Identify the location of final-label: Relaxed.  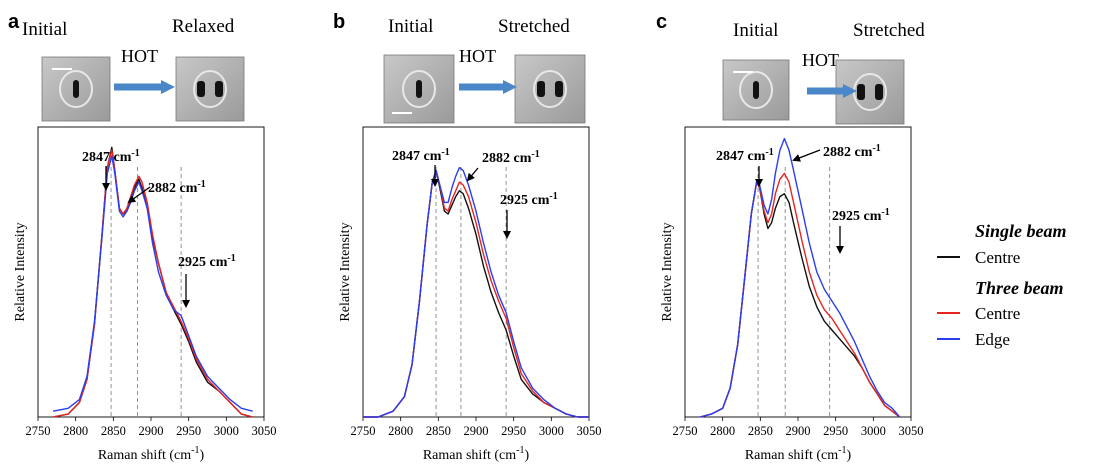
(203, 26).